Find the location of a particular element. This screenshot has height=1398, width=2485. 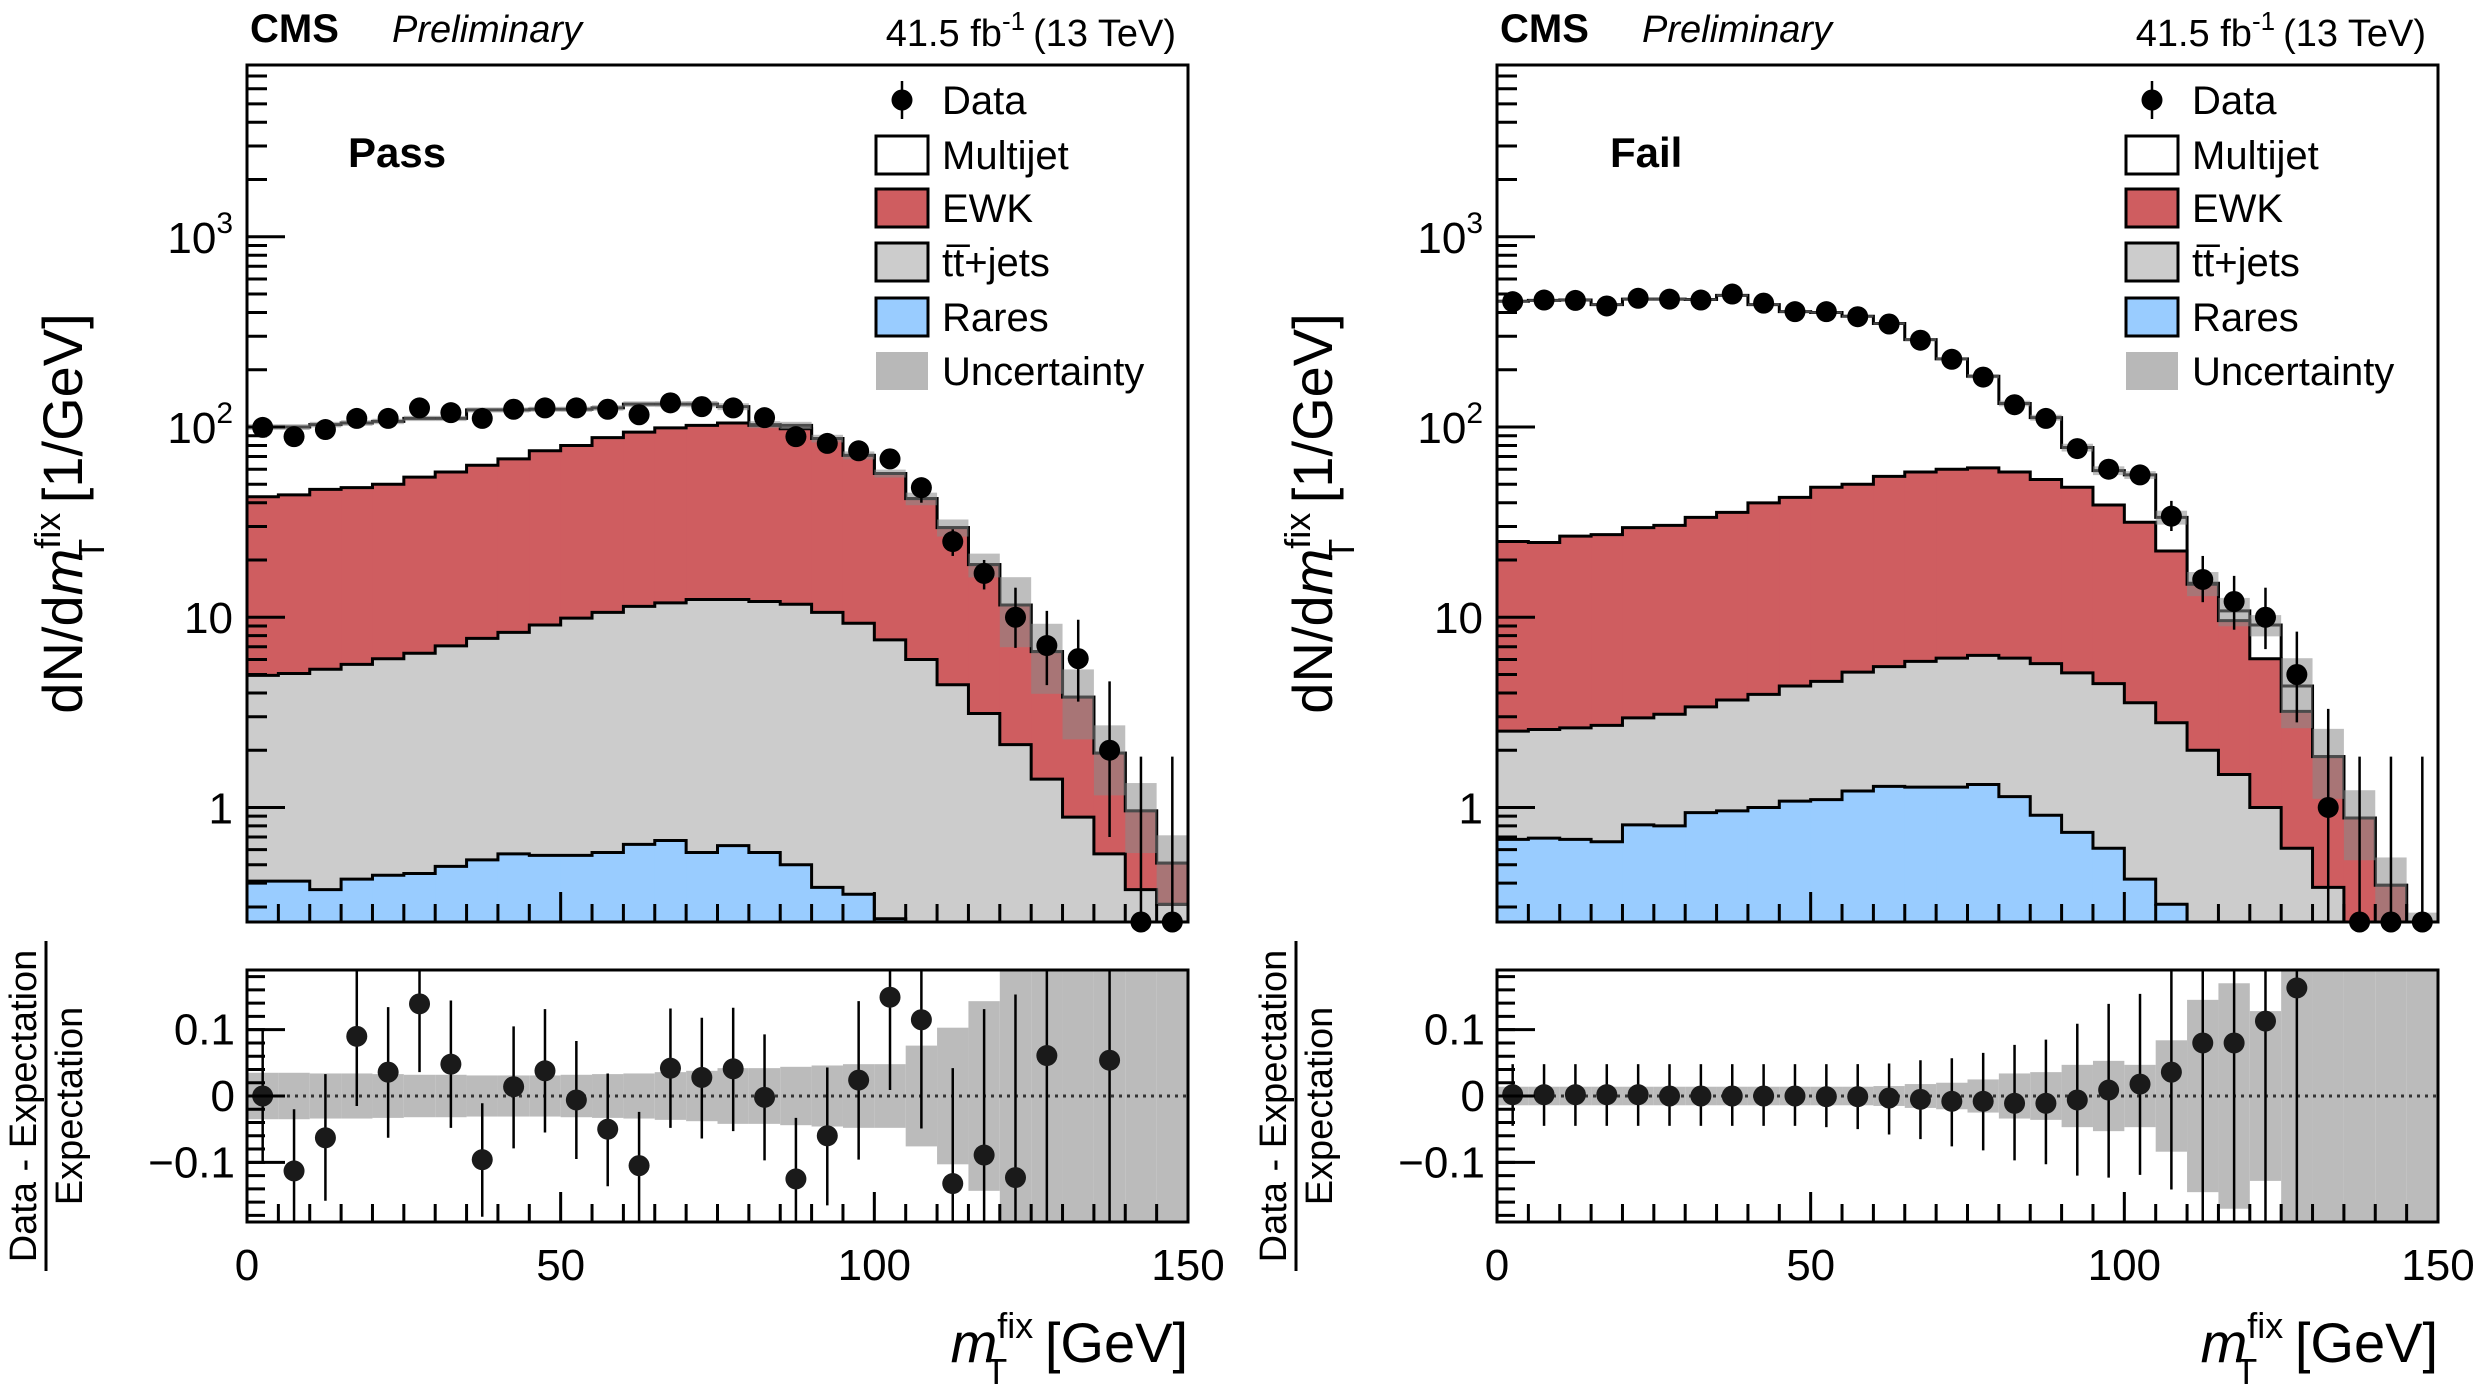

y-tick-label-exponent: 3 is located at coordinates (1474, 223).